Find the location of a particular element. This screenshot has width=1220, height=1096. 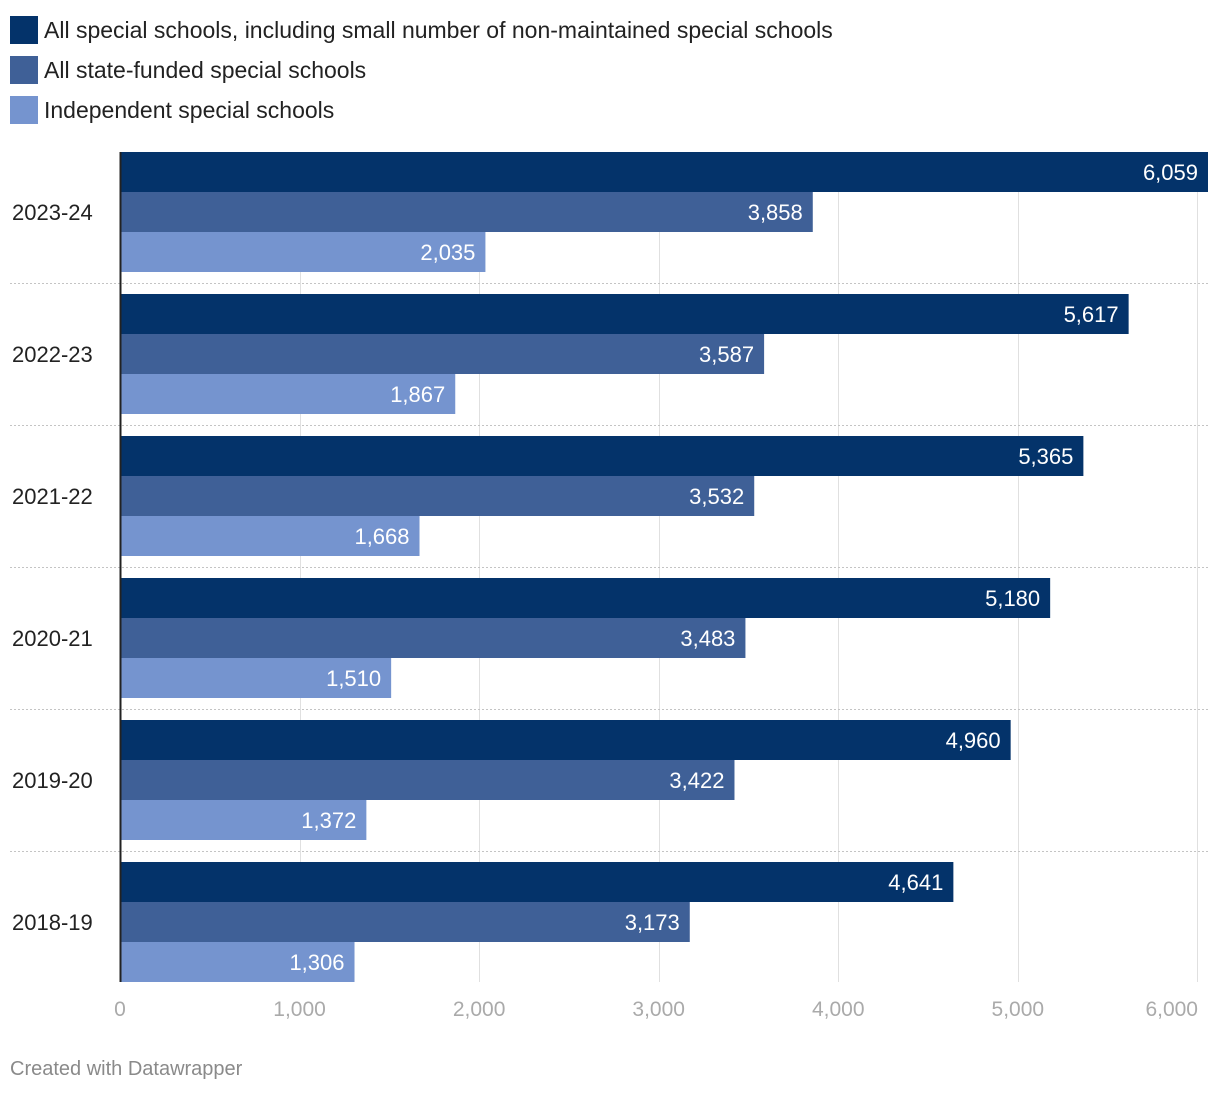

x-tick-label: 4,000 is located at coordinates (838, 1009).